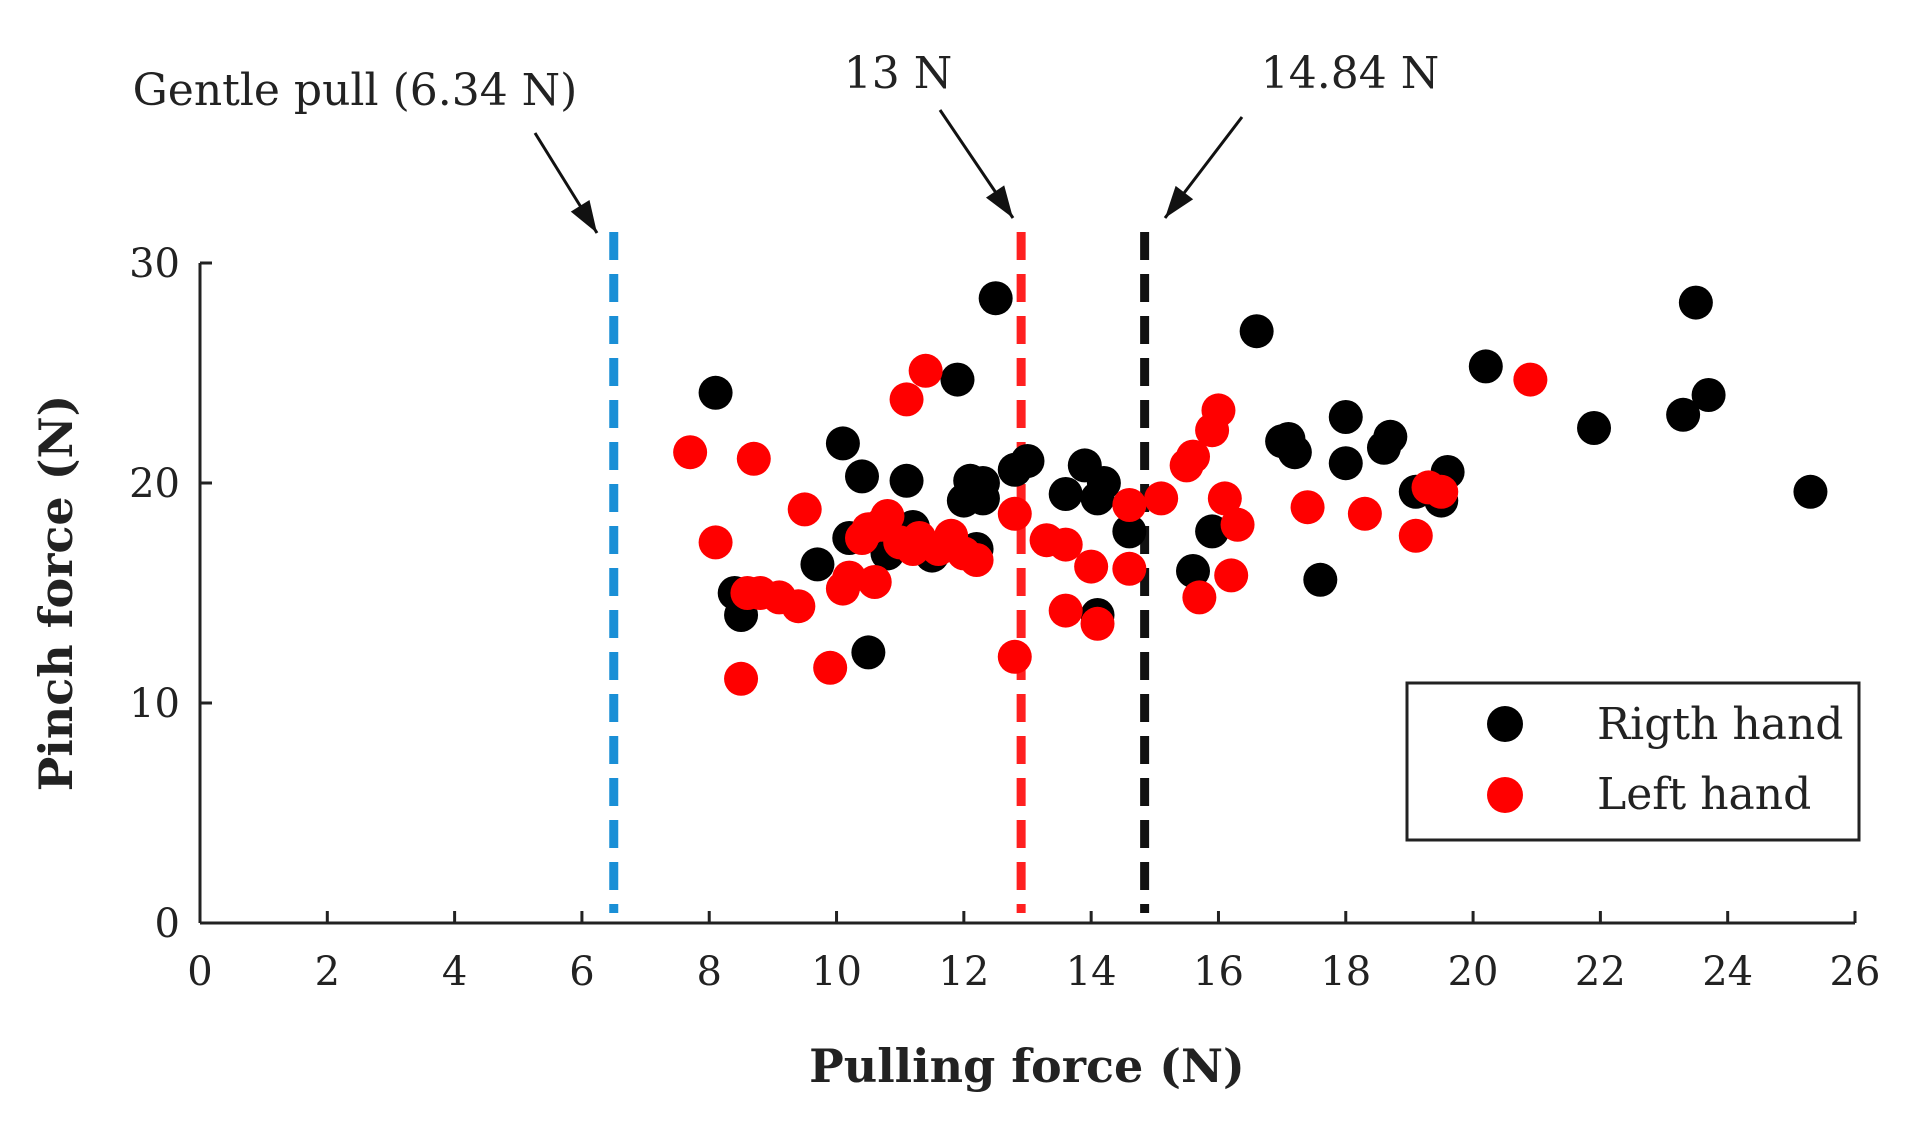 The height and width of the screenshot is (1128, 1910). Describe the element at coordinates (1345, 972) in the screenshot. I see `x-tick-label: 18` at that location.